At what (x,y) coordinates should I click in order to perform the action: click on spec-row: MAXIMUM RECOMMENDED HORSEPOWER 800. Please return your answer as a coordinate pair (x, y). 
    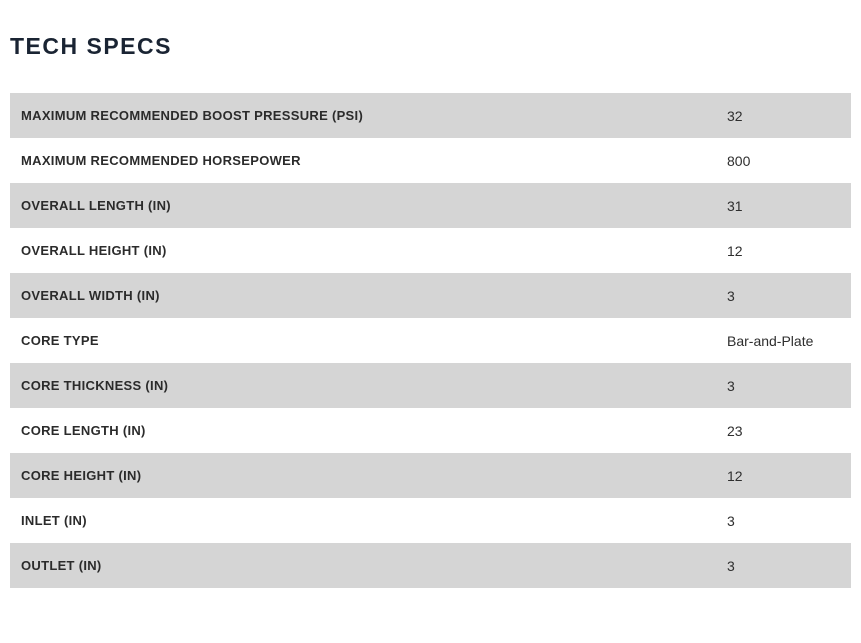
    Looking at the image, I should click on (430, 160).